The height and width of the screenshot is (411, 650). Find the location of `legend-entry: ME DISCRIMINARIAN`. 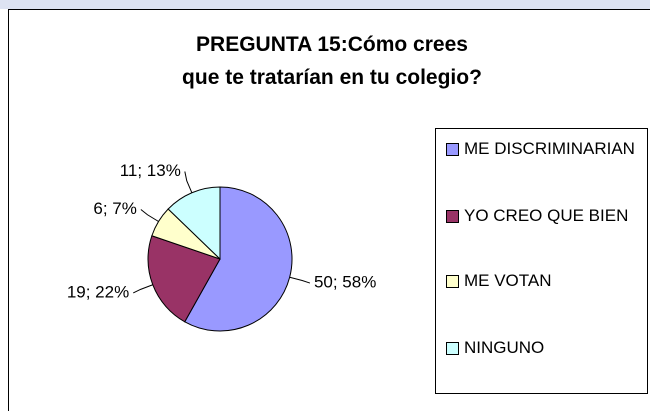

legend-entry: ME DISCRIMINARIAN is located at coordinates (543, 149).